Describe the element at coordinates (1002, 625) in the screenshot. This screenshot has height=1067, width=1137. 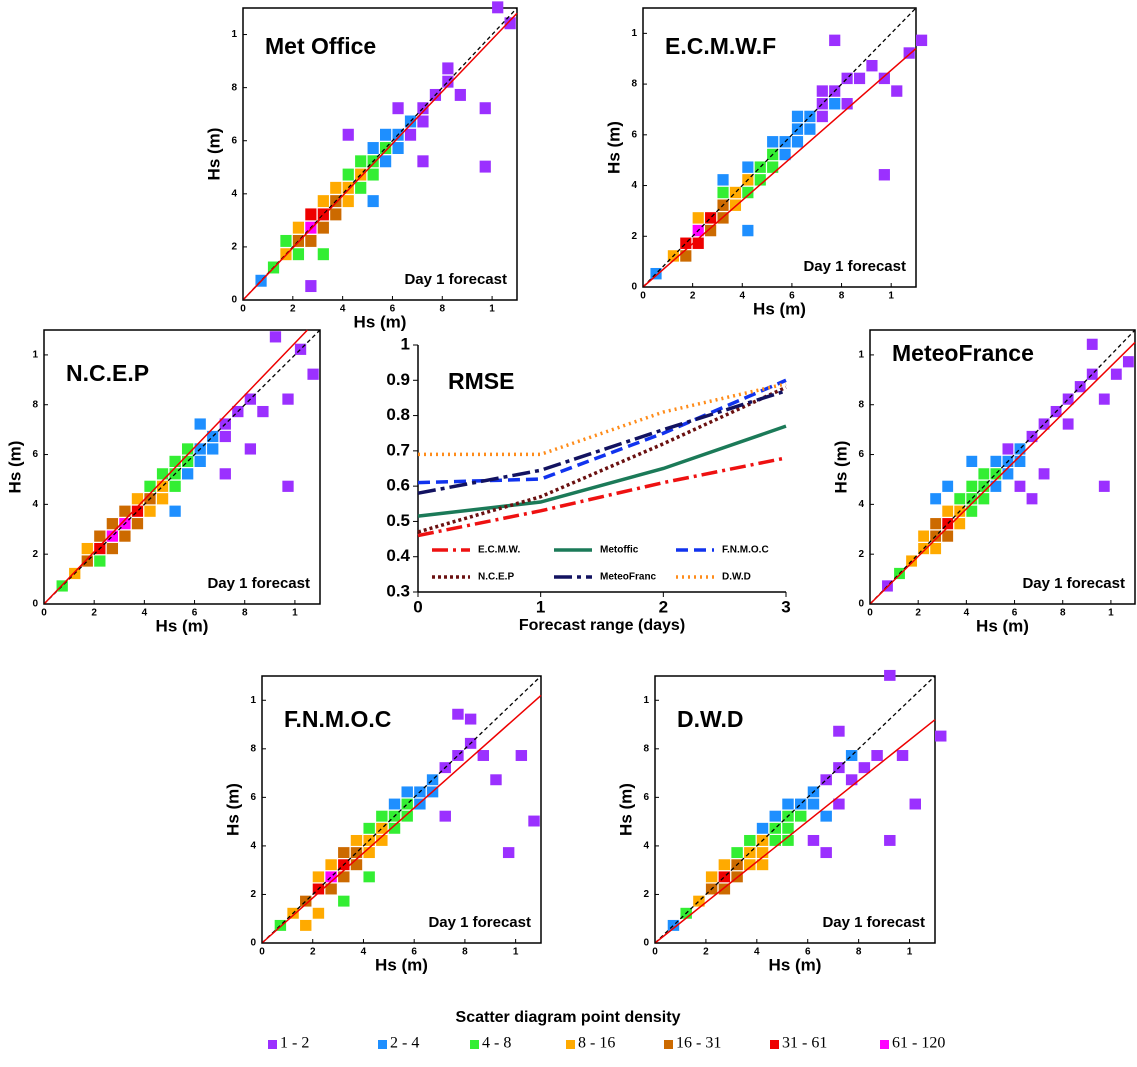
I see `x-axis-label: Hs (m)` at that location.